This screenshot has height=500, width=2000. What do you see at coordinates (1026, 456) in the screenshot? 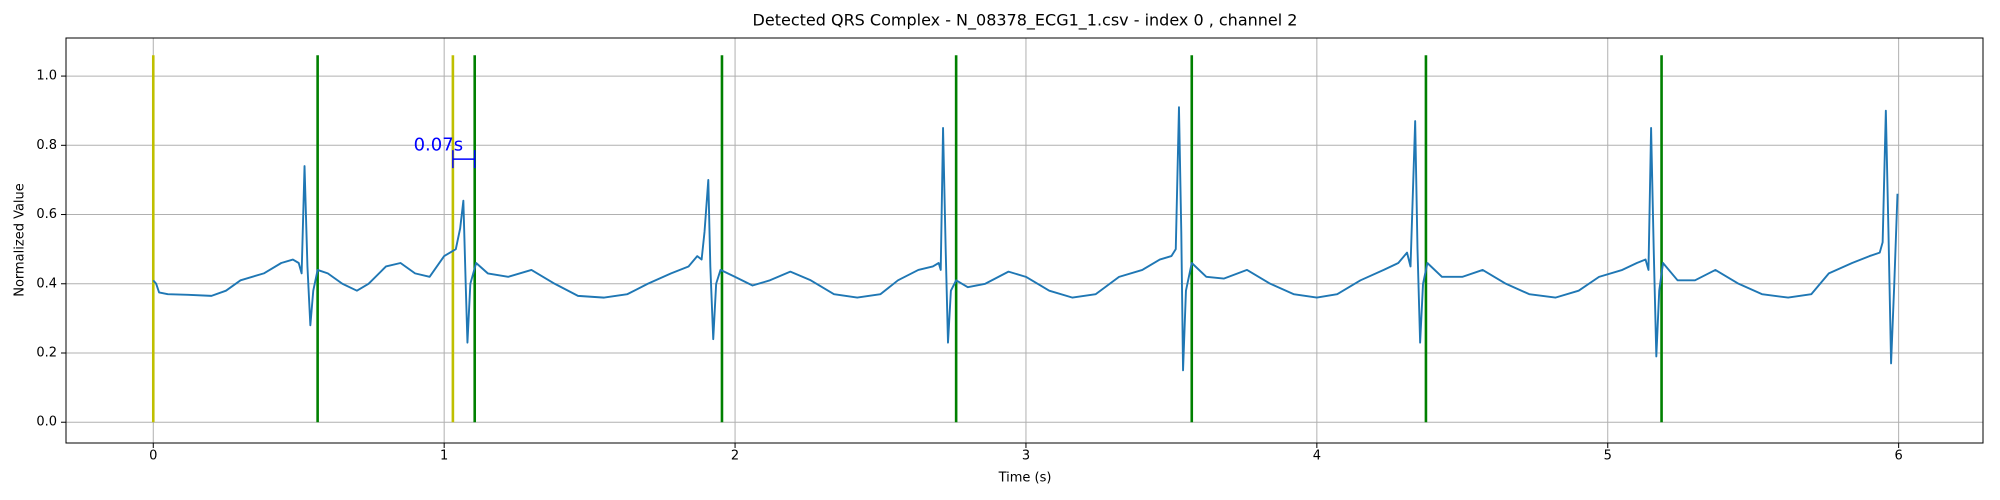
I see `x-tick-label: 3` at bounding box center [1026, 456].